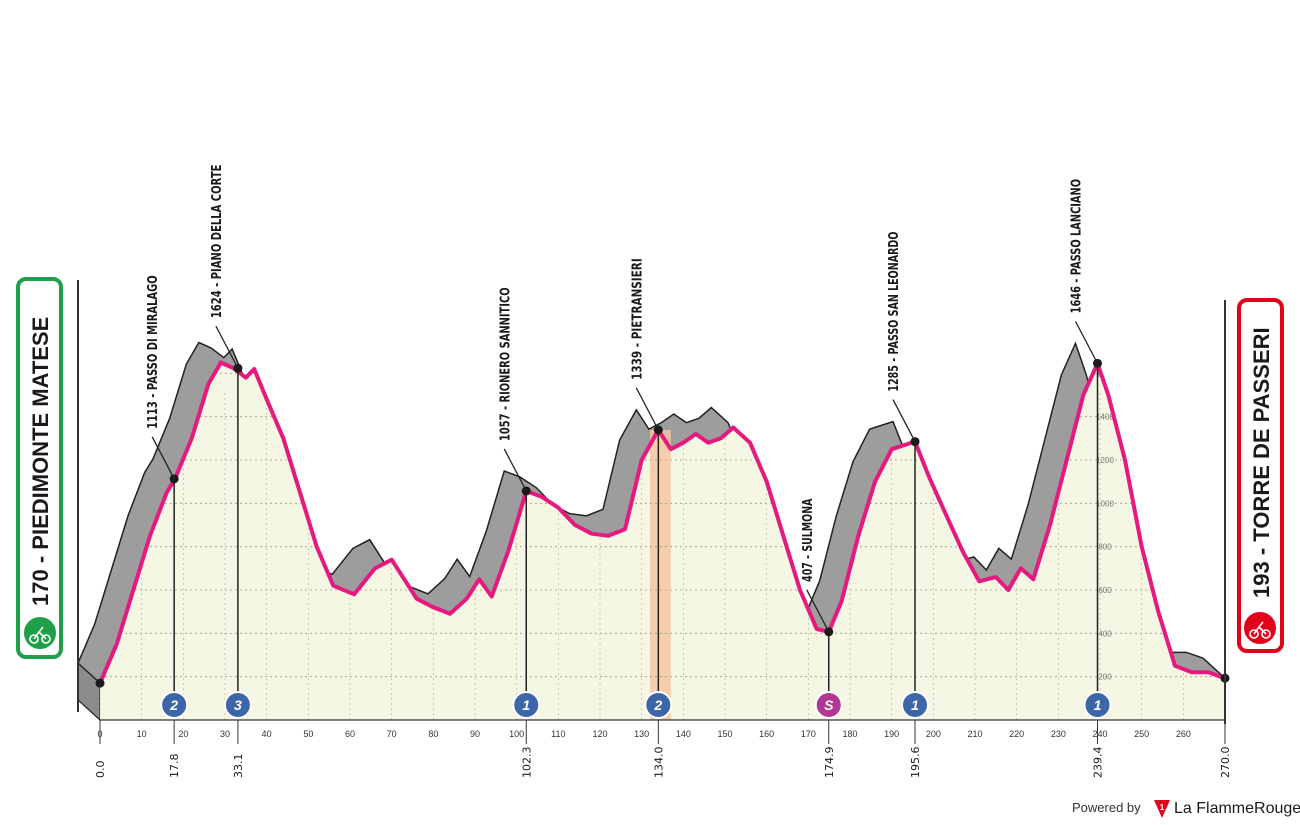  I want to click on km-marker-label-7: 239.4, so click(1098, 763).